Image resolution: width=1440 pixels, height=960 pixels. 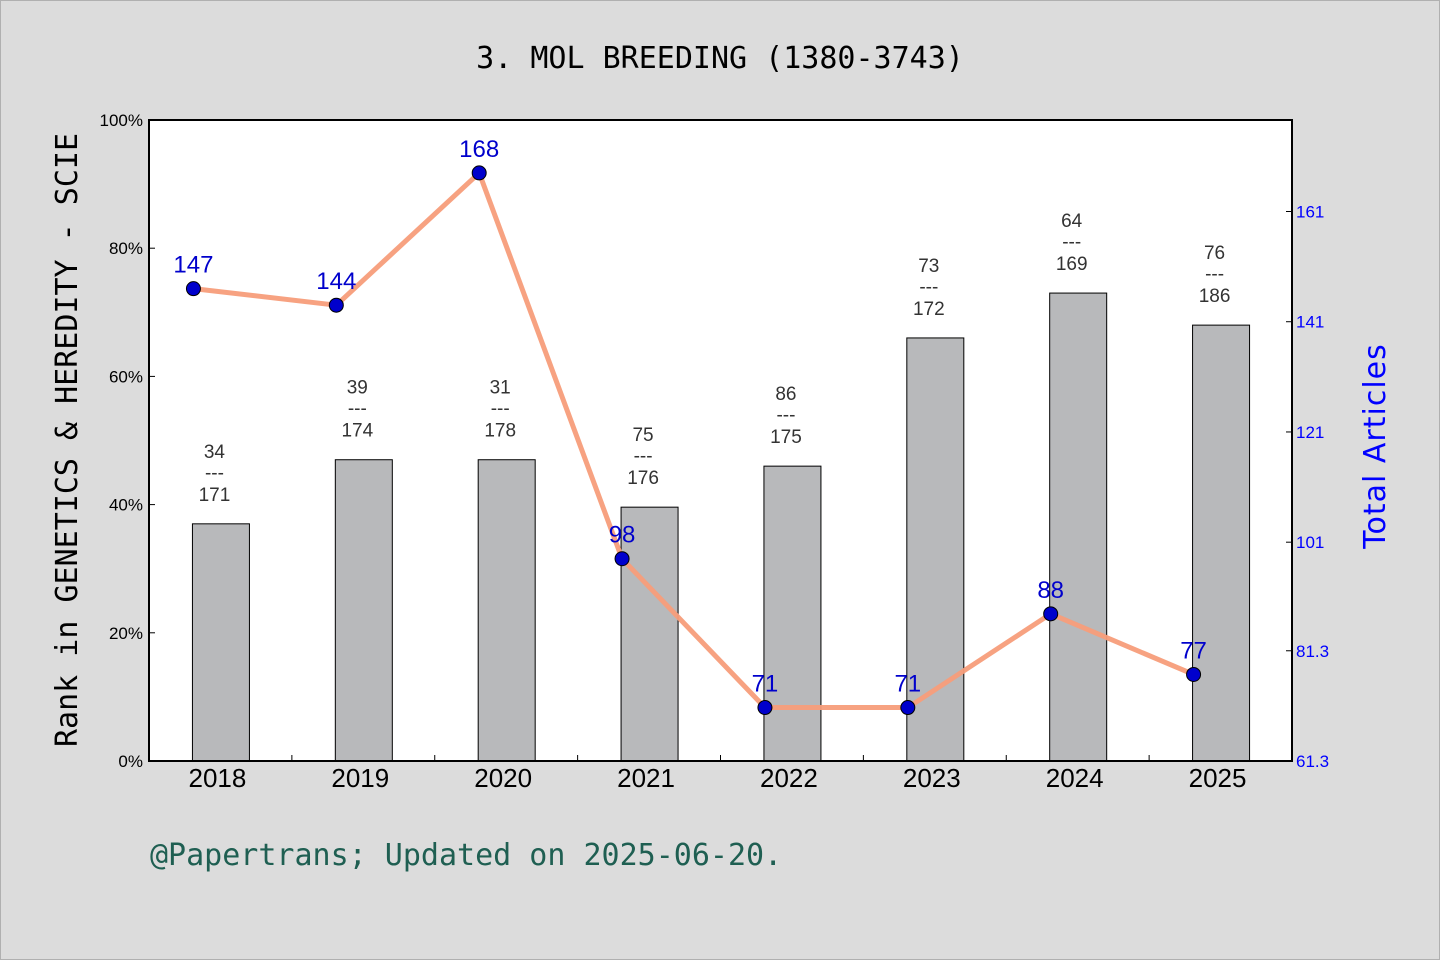 I want to click on y-tick-label: 100%, so click(x=121, y=120).